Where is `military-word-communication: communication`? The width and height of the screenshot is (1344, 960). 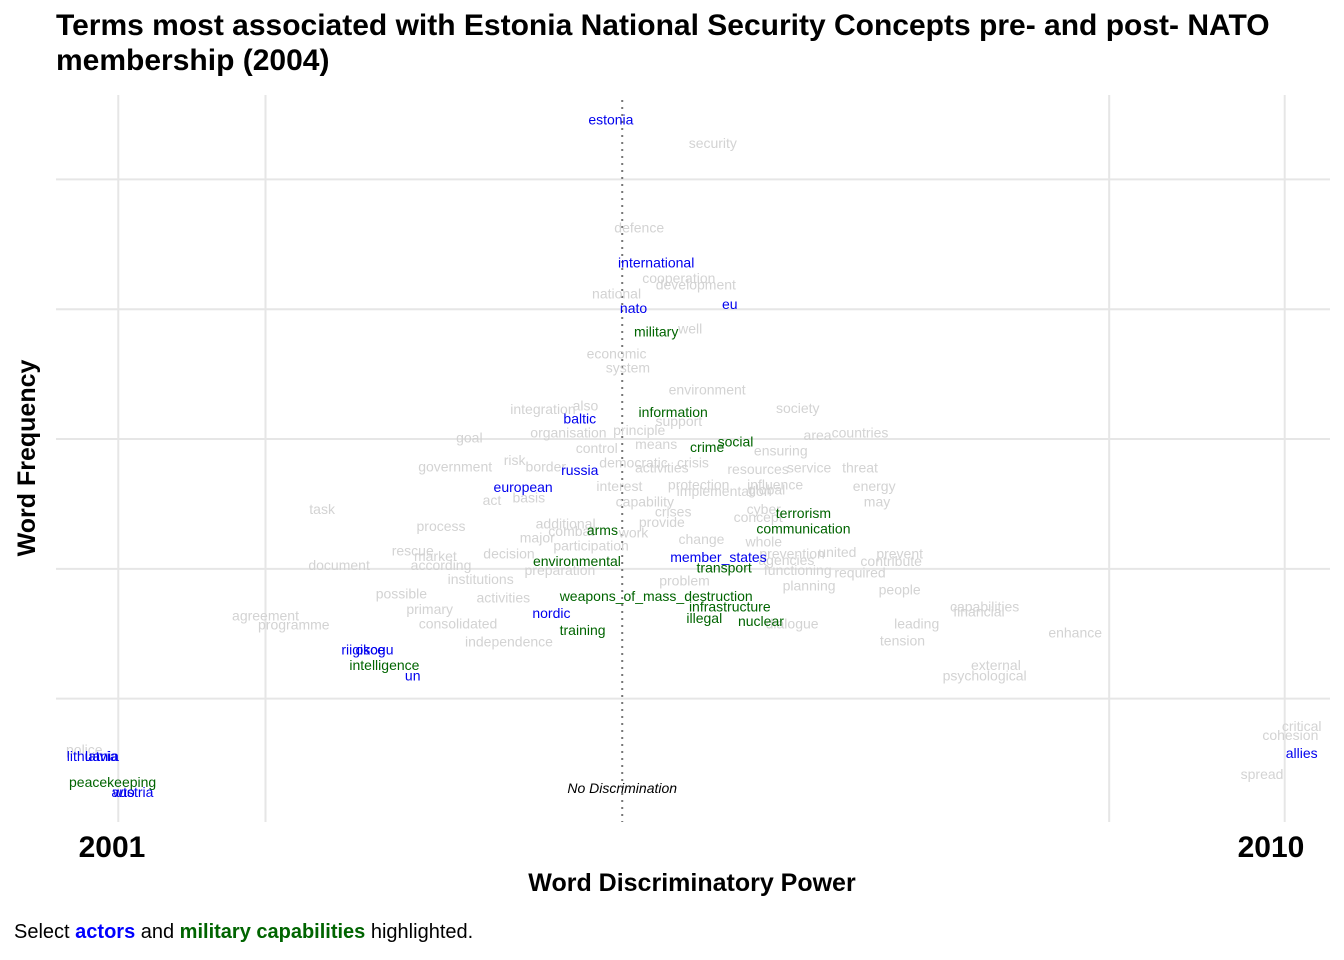 military-word-communication: communication is located at coordinates (803, 529).